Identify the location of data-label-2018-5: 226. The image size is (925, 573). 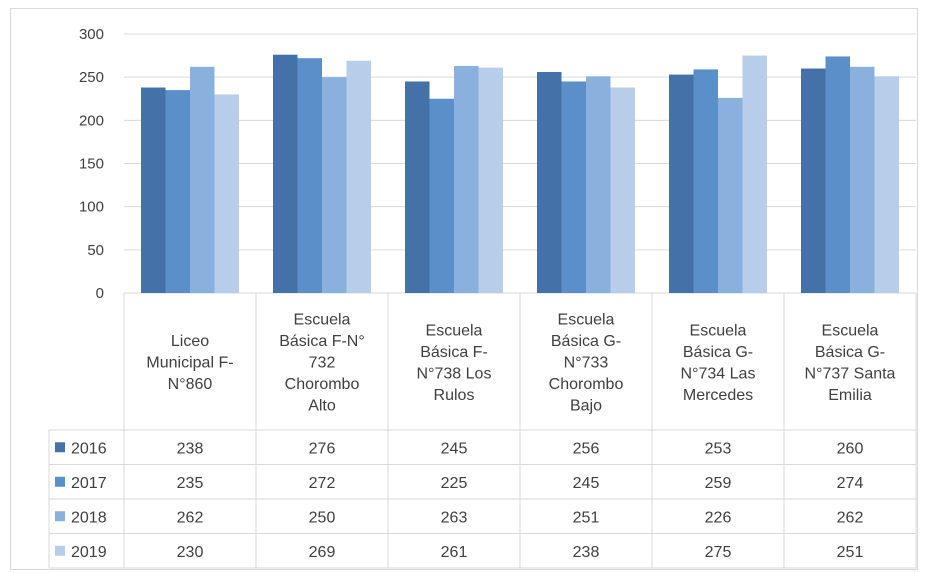
(718, 517).